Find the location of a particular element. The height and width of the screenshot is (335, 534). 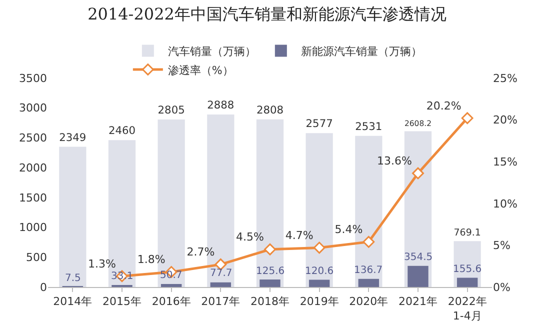

legend-label: 汽车销量（万辆） is located at coordinates (212, 51).